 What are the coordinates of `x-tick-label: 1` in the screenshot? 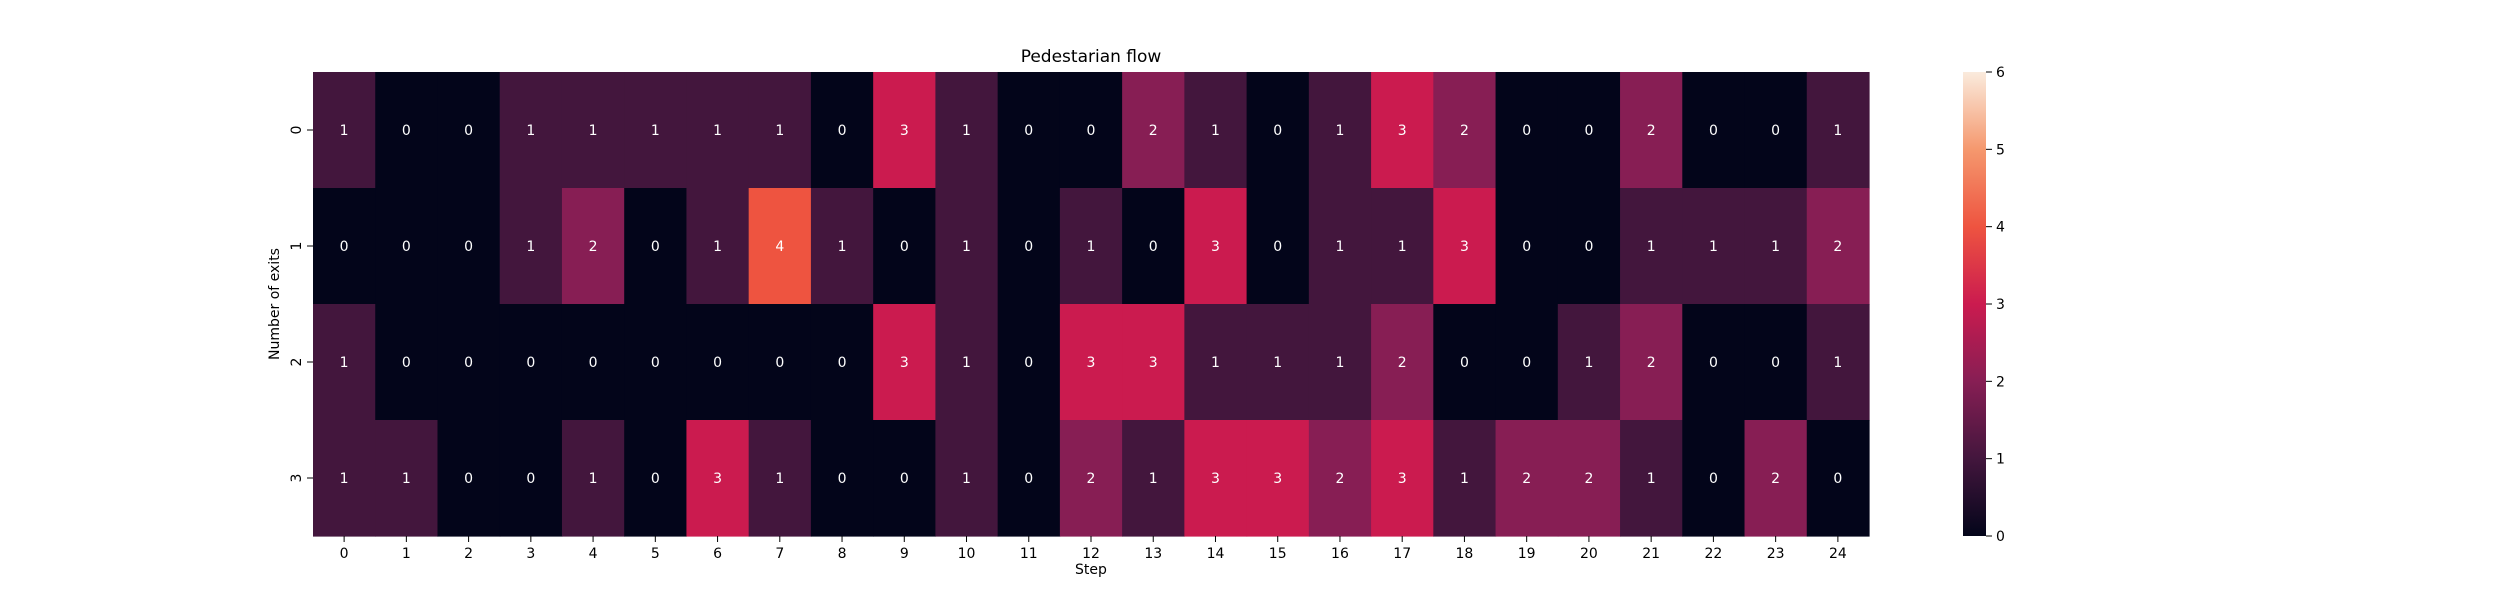 It's located at (406, 554).